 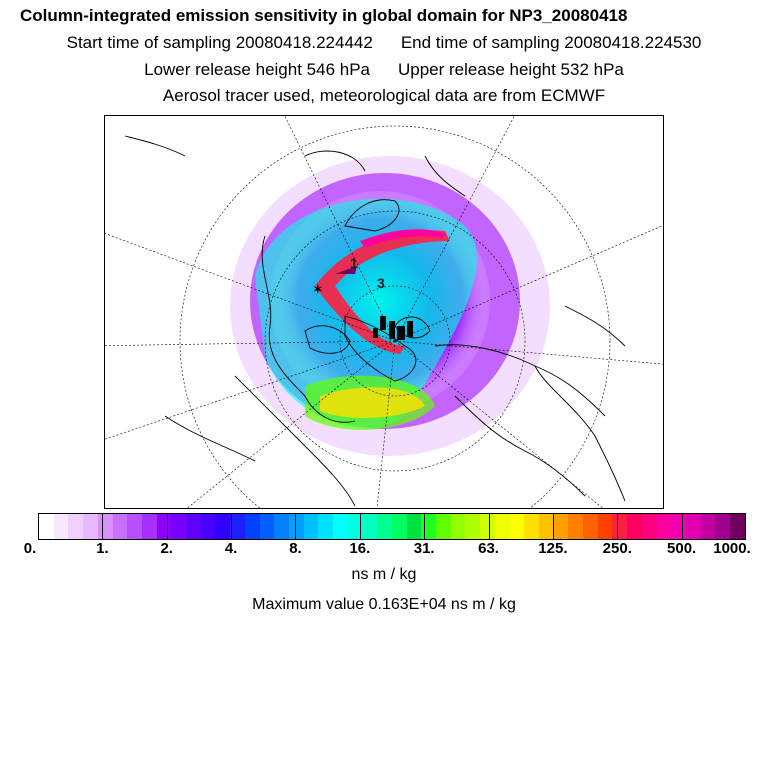 What do you see at coordinates (382, 292) in the screenshot?
I see `plume-red-streak` at bounding box center [382, 292].